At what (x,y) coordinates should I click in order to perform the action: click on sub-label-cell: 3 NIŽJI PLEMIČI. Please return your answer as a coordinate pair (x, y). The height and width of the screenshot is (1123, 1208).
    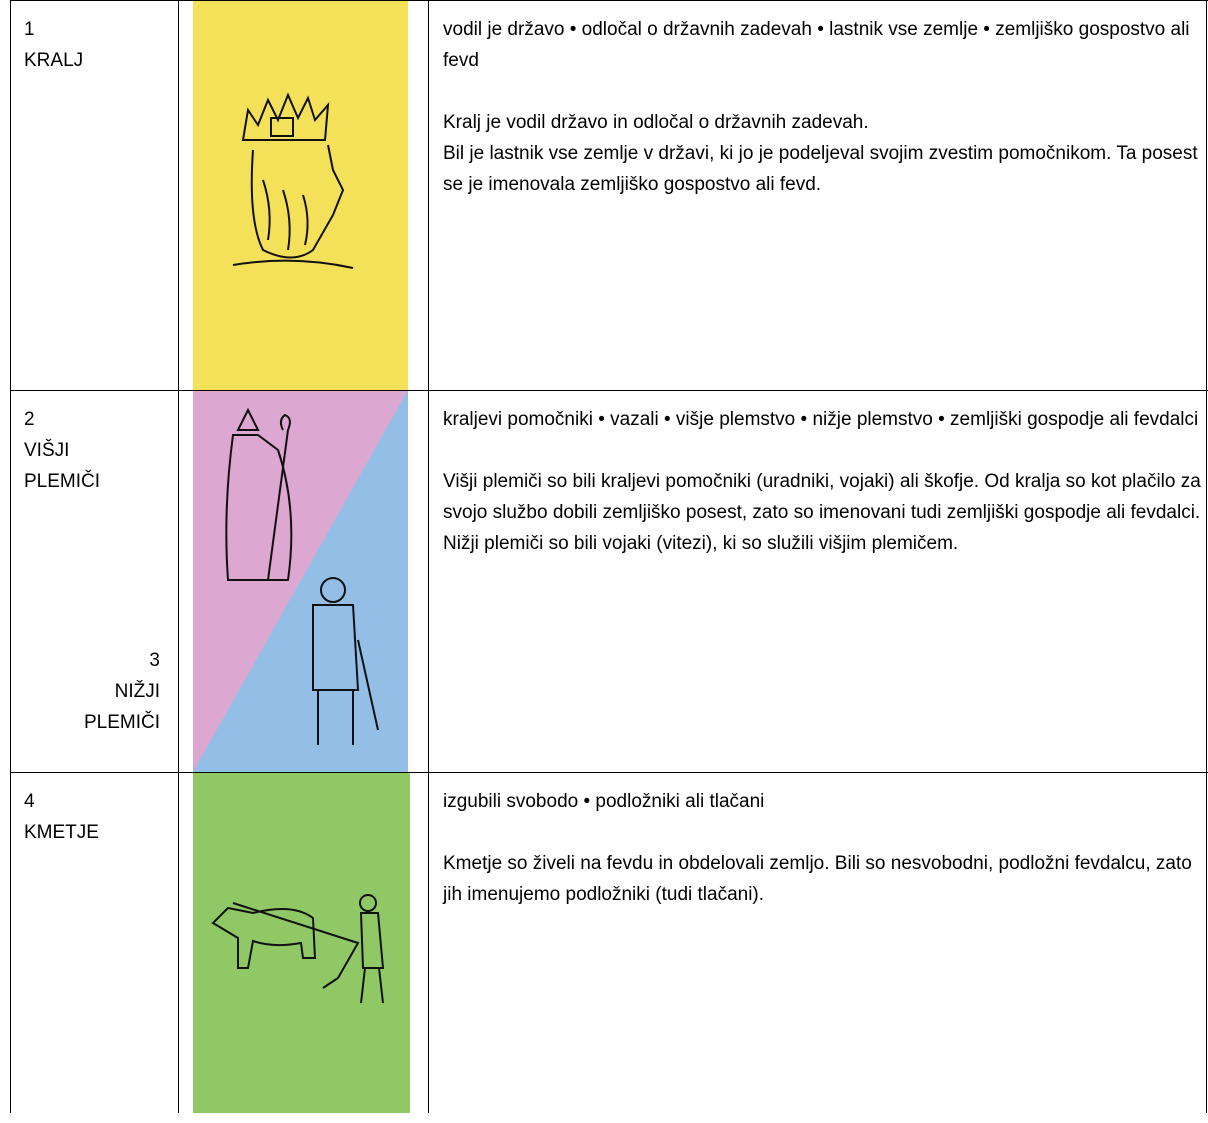
    Looking at the image, I should click on (90, 691).